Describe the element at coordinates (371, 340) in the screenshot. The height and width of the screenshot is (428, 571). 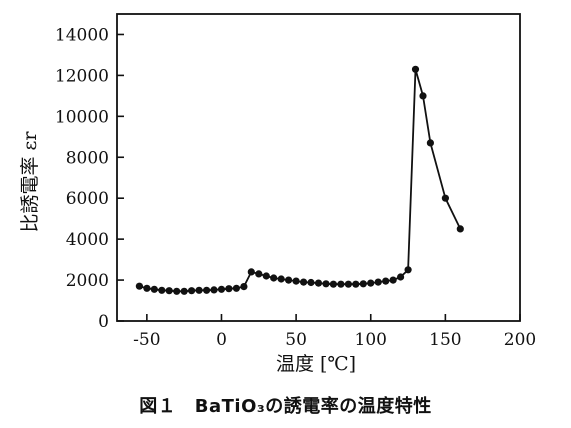
I see `x-tick-label: 100` at that location.